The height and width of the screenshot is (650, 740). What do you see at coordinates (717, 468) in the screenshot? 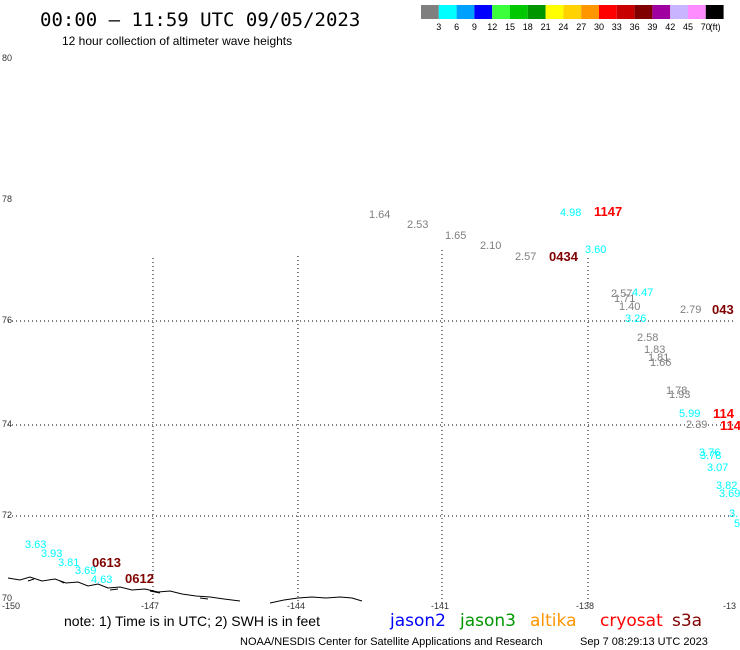
I see `obs-value: 3.07` at bounding box center [717, 468].